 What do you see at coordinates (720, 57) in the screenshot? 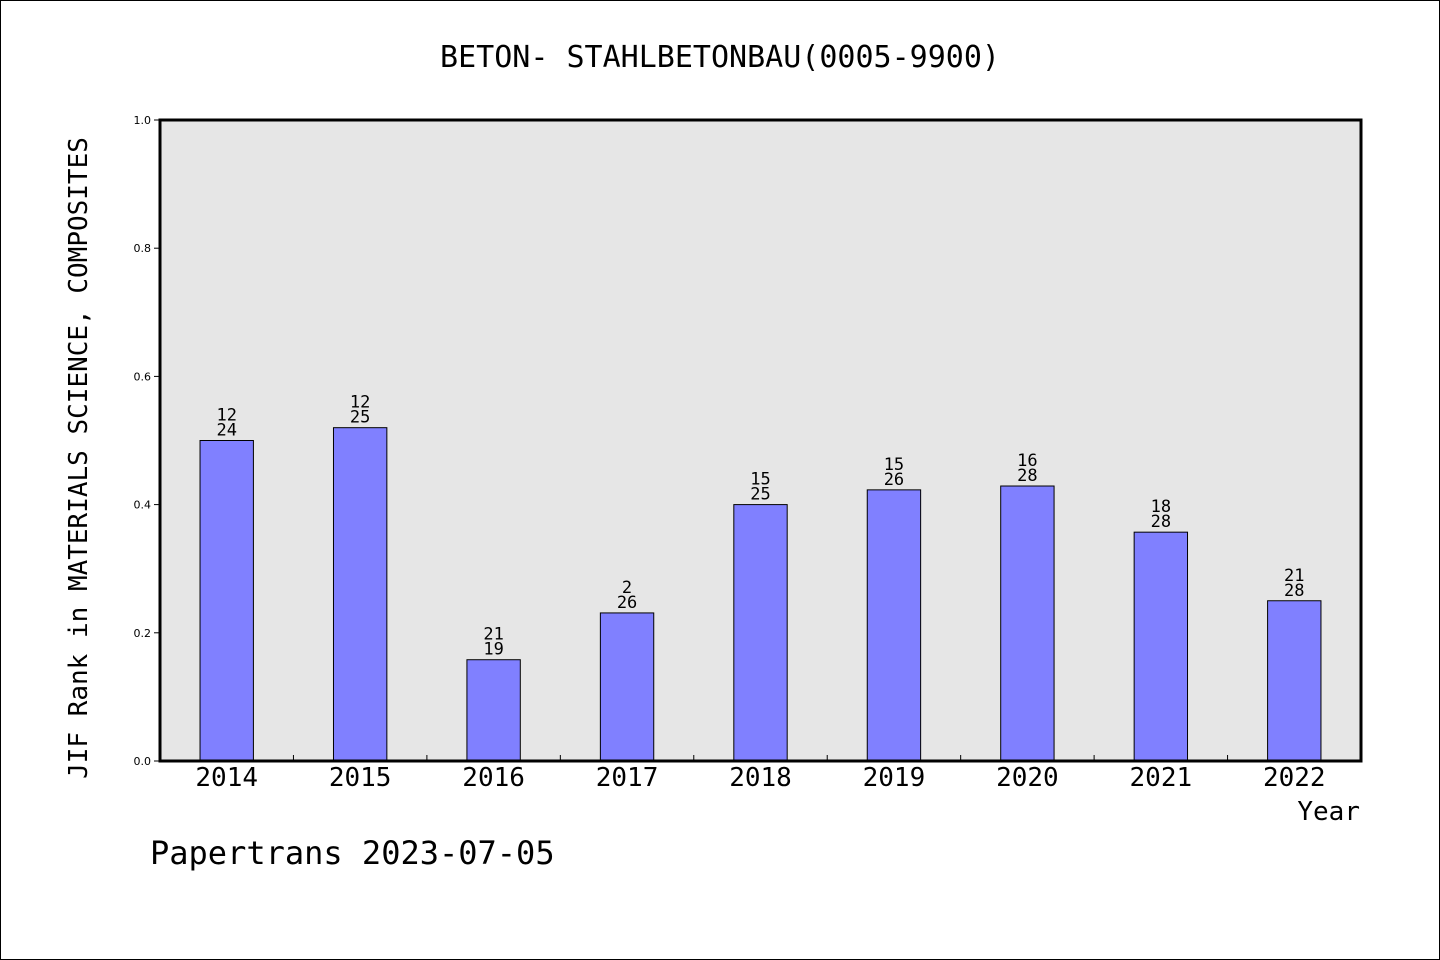
I see `chart-title: BETON- STAHLBETONBAU(0005-9900)` at bounding box center [720, 57].